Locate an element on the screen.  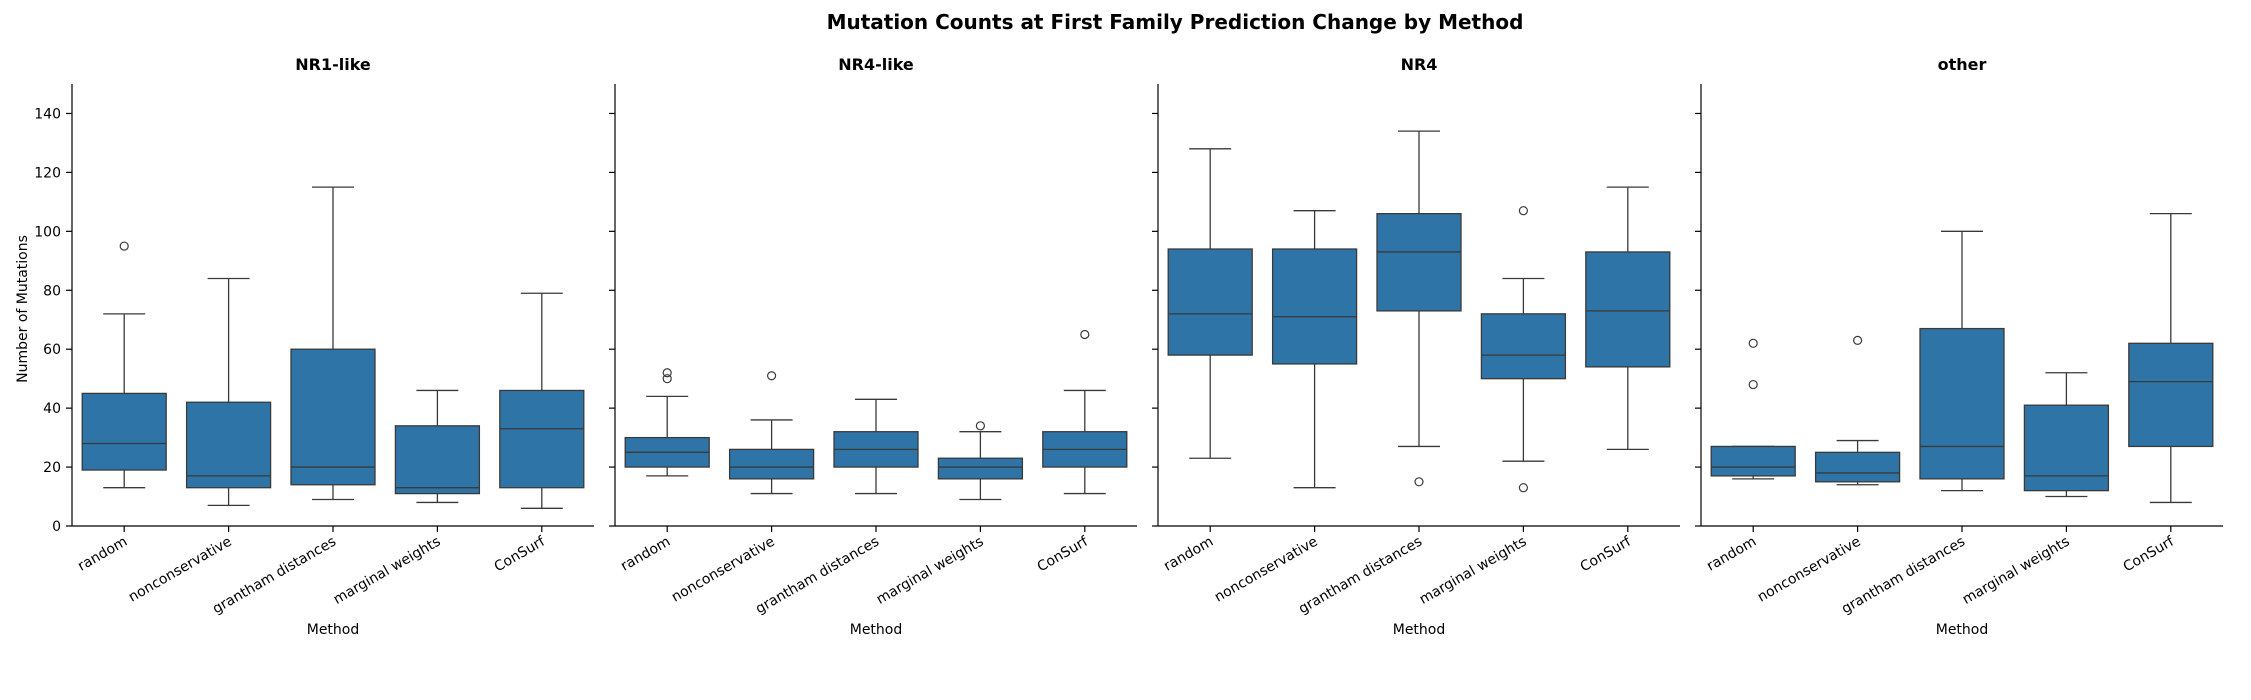
y-tick-label: 0 is located at coordinates (56, 527).